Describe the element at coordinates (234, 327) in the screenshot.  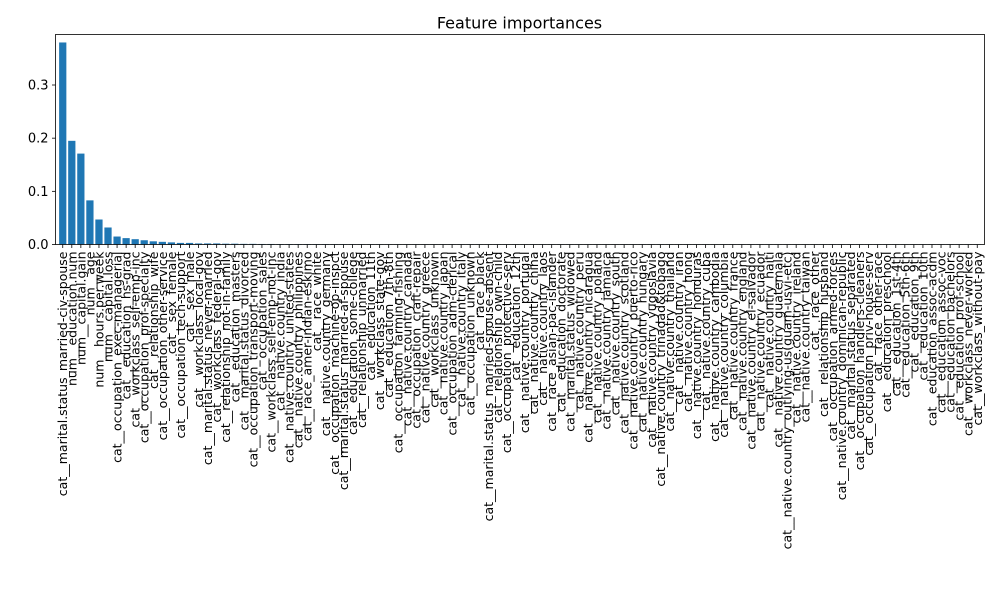
I see `x-tick-label: cat__education_masters` at that location.